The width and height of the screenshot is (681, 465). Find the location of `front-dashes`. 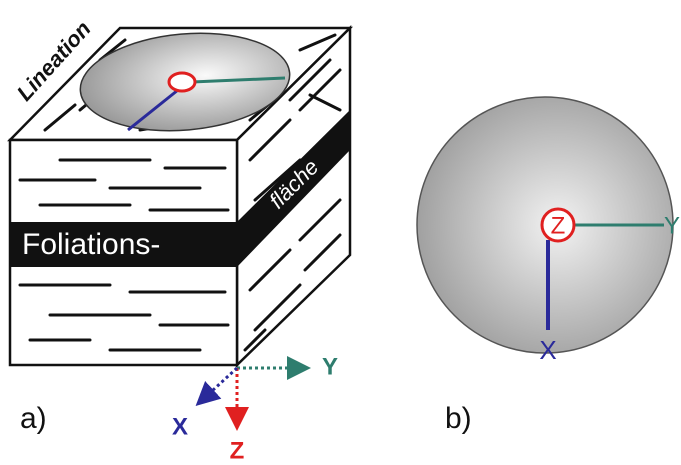

front-dashes is located at coordinates (124, 255).